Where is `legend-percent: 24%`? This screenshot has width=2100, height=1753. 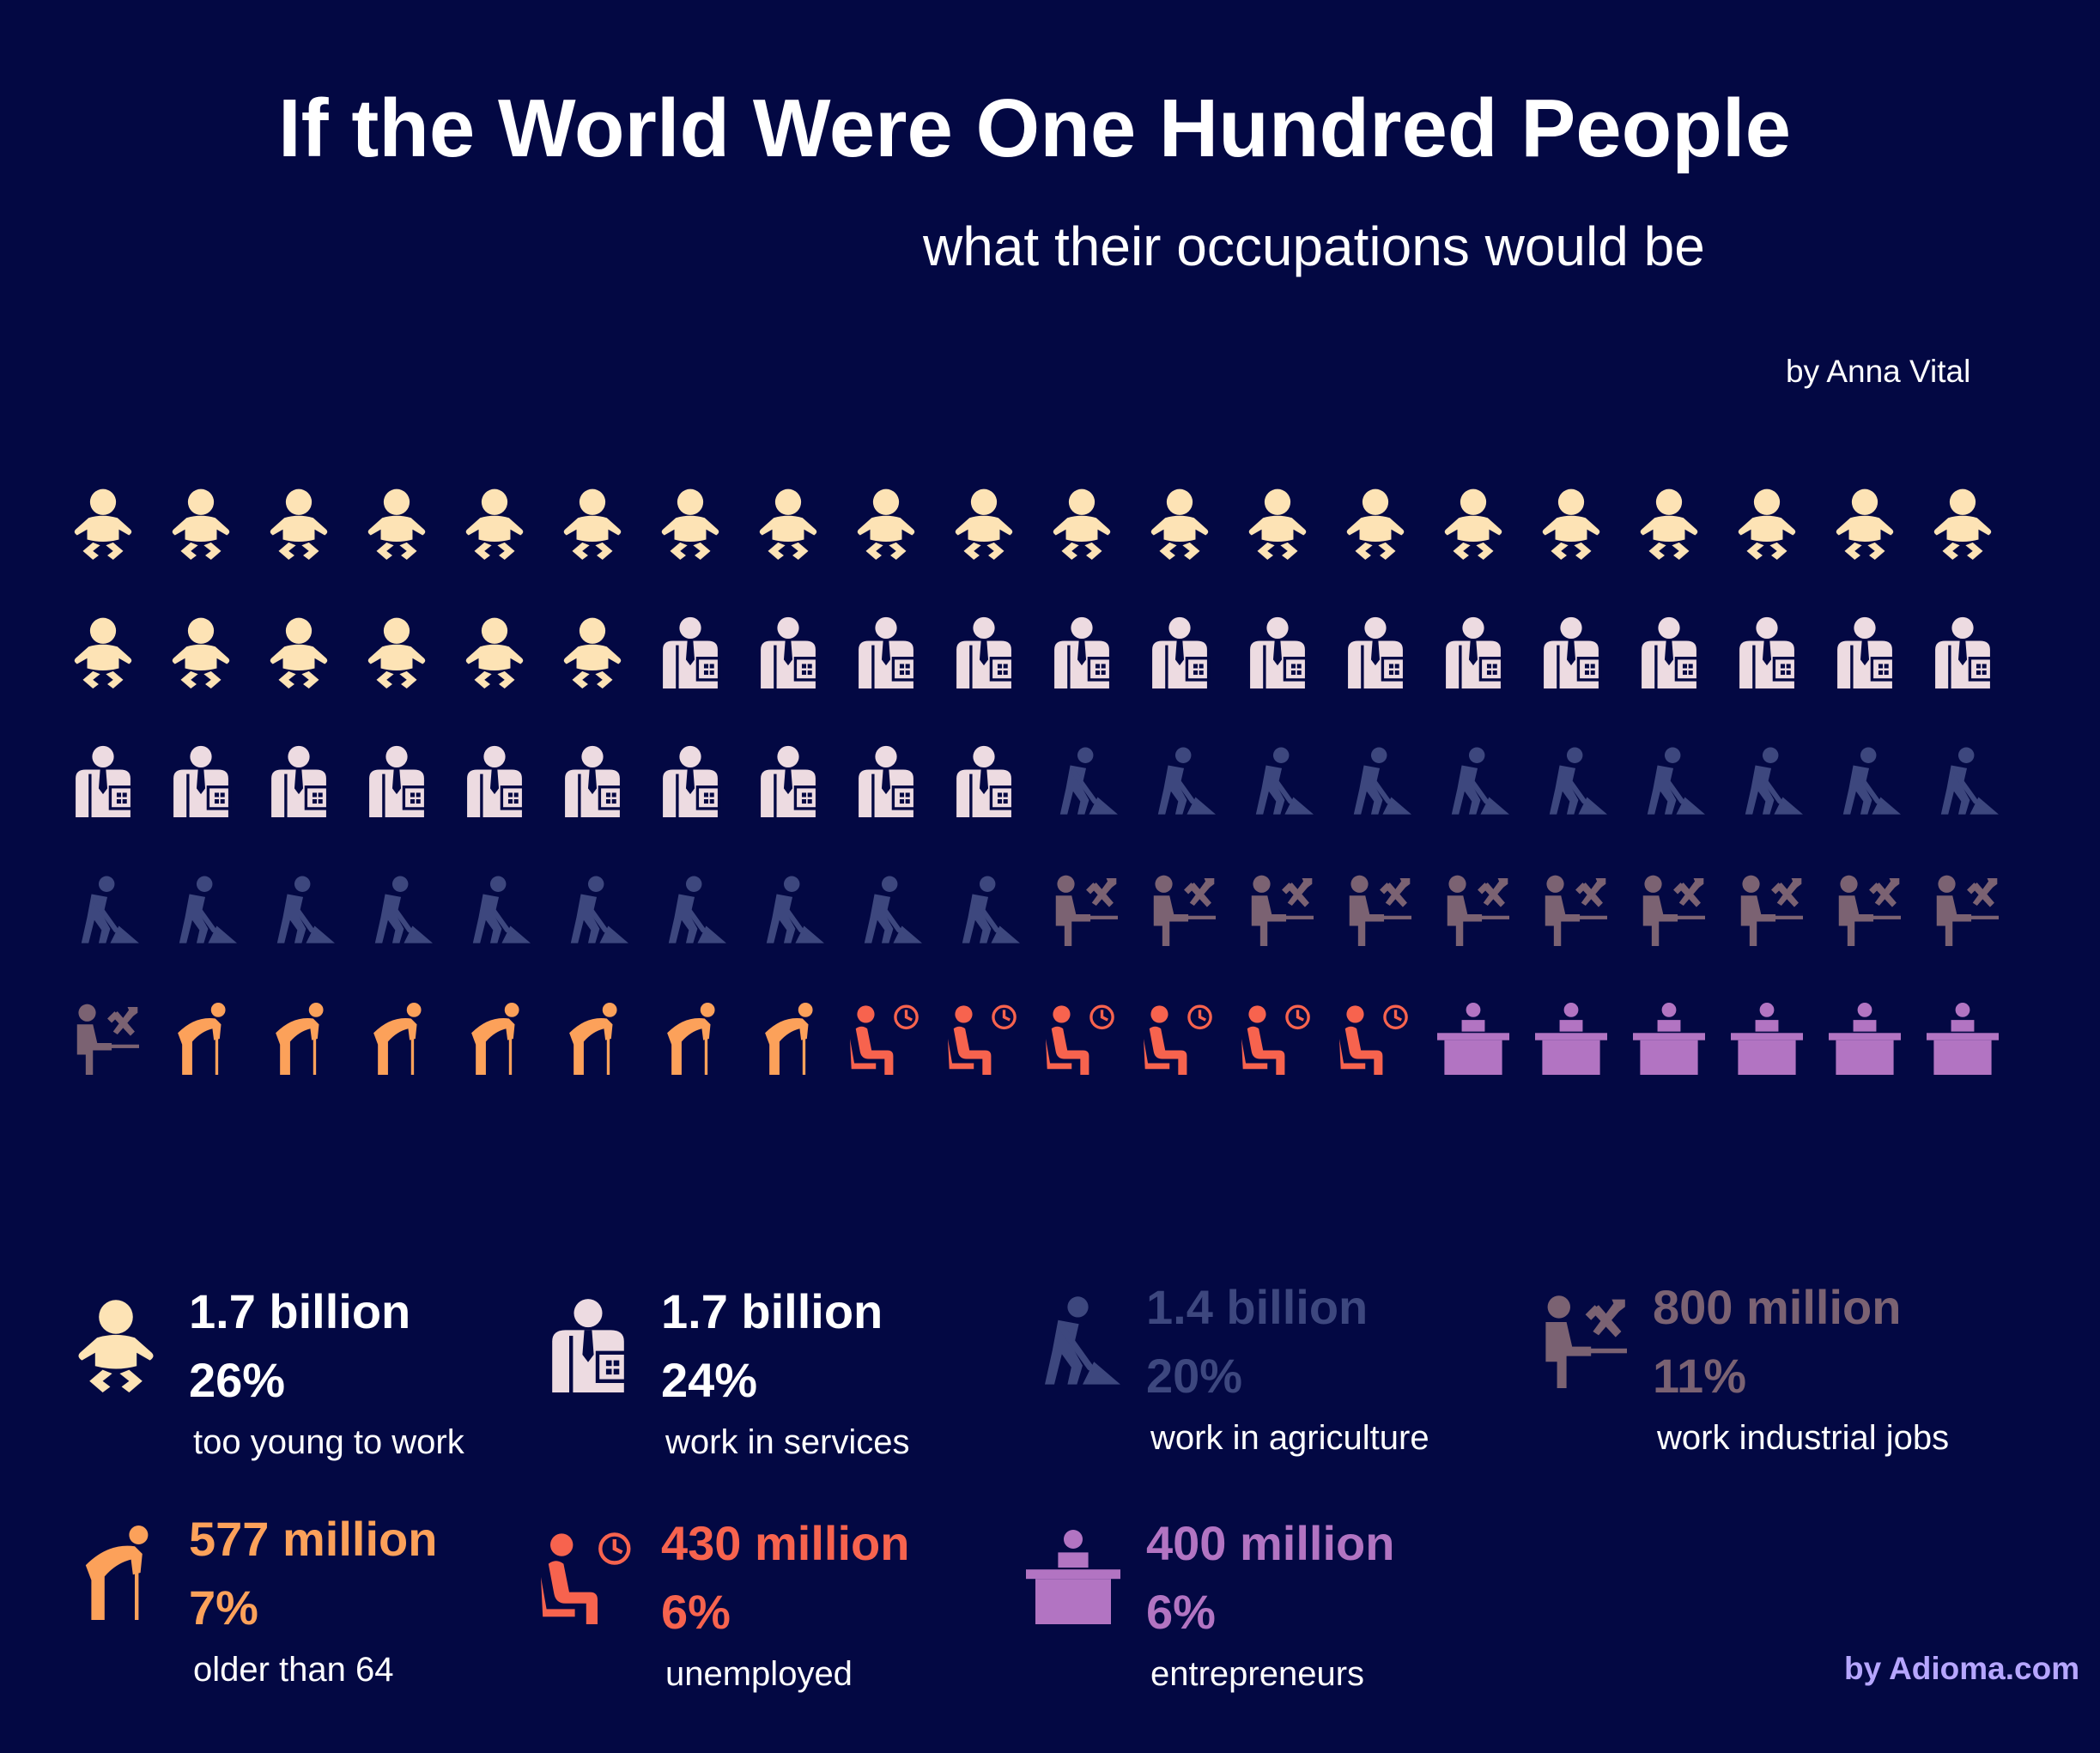
legend-percent: 24% is located at coordinates (709, 1380).